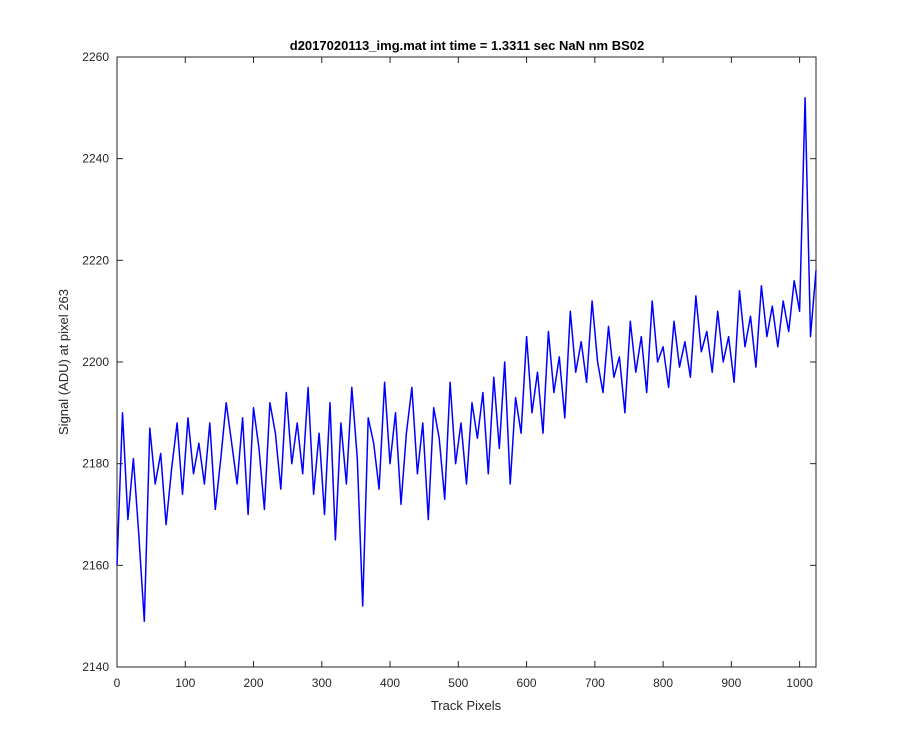 This screenshot has height=750, width=900. What do you see at coordinates (185, 683) in the screenshot?
I see `x-tick-label: 100` at bounding box center [185, 683].